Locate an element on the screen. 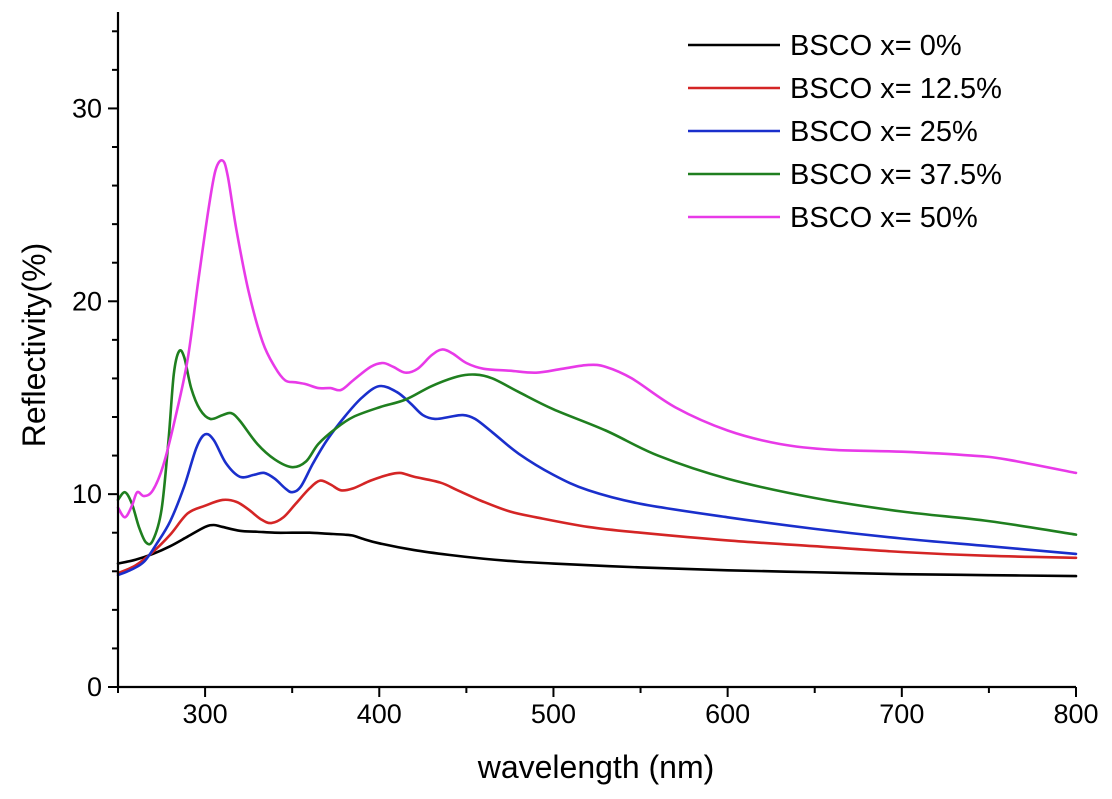 This screenshot has width=1112, height=799. x-axis-title: wavelength (nm) is located at coordinates (596, 767).